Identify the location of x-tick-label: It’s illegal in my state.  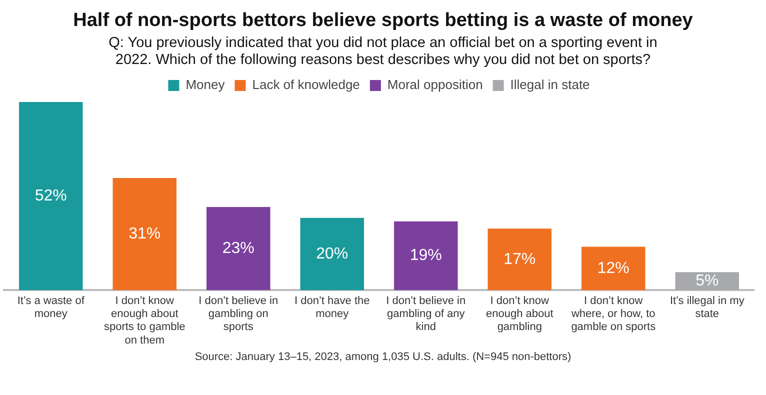
(707, 307).